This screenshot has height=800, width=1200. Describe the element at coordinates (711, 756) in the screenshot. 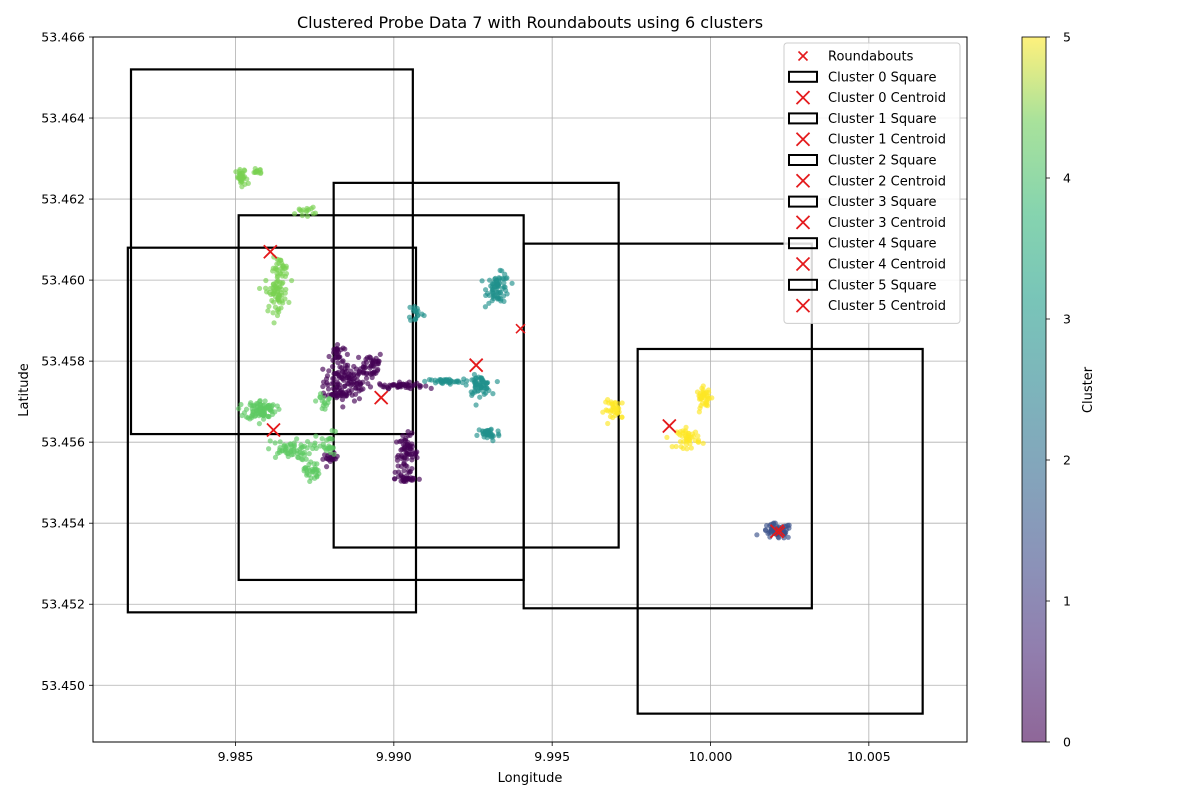

I see `x-tick-label: 10.000` at that location.